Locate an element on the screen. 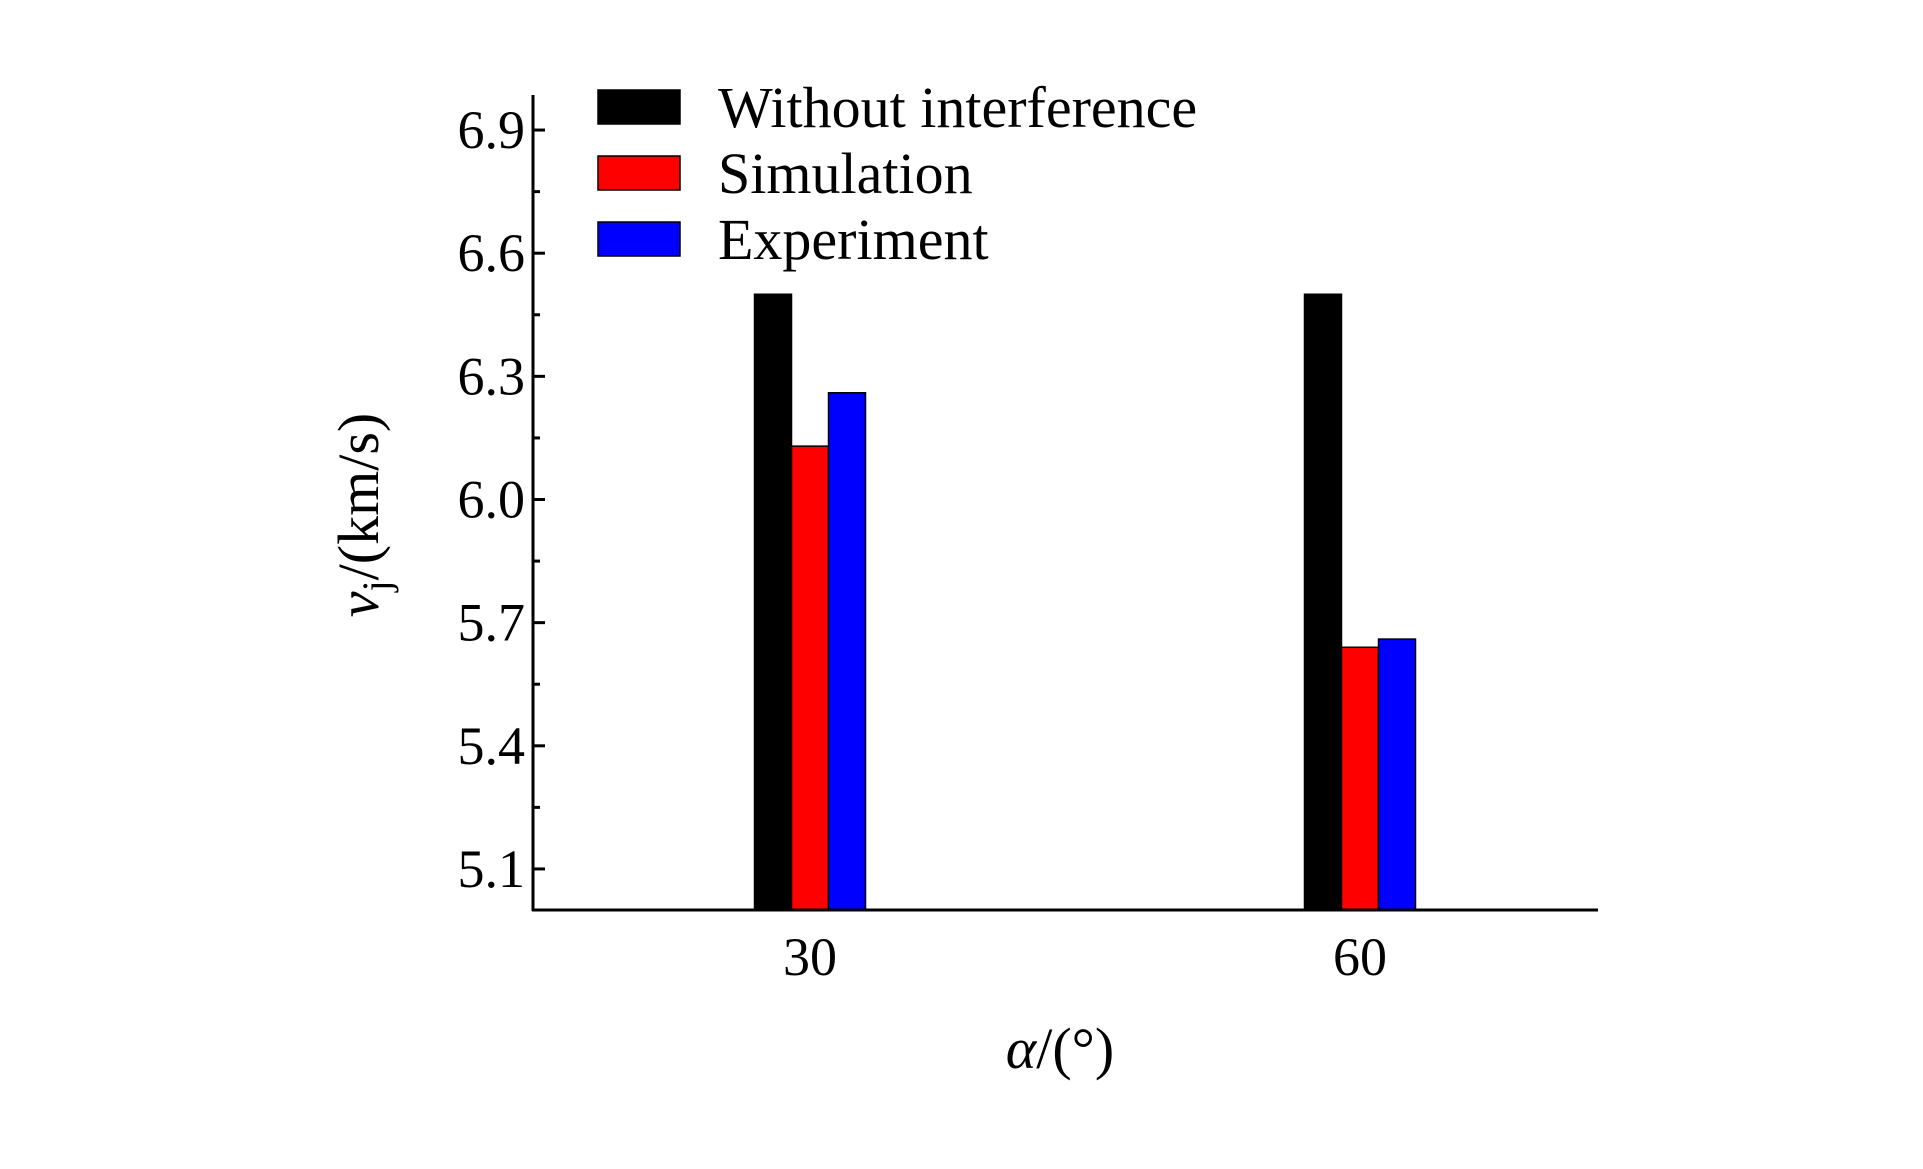 The width and height of the screenshot is (1923, 1169). y-tick-label: 6.6 is located at coordinates (492, 253).